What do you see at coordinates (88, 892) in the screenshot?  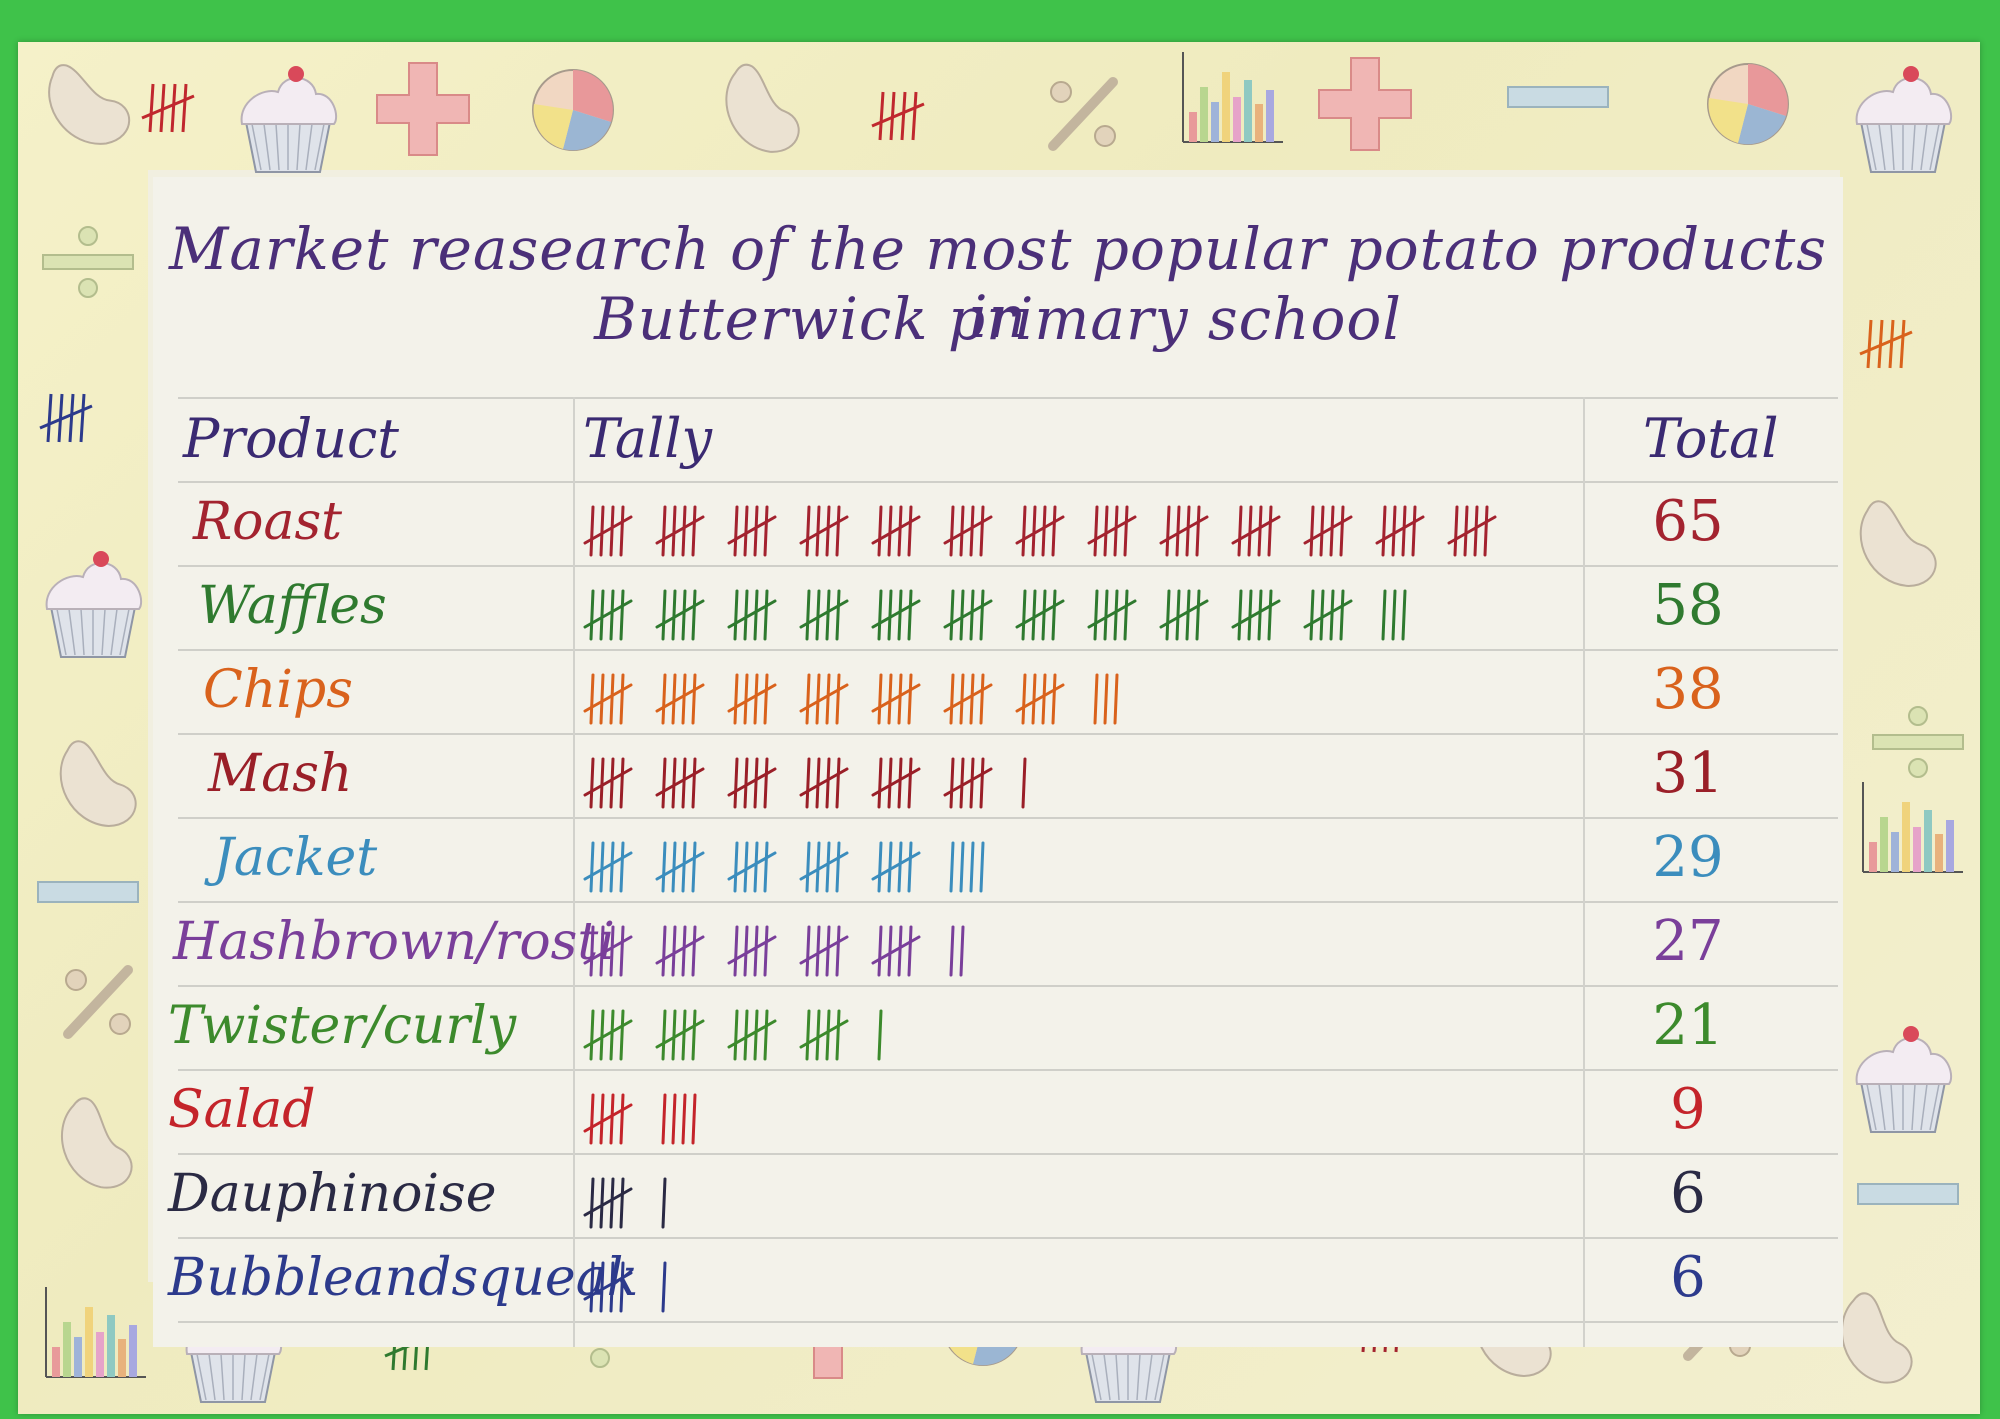 I see `minus-icon` at bounding box center [88, 892].